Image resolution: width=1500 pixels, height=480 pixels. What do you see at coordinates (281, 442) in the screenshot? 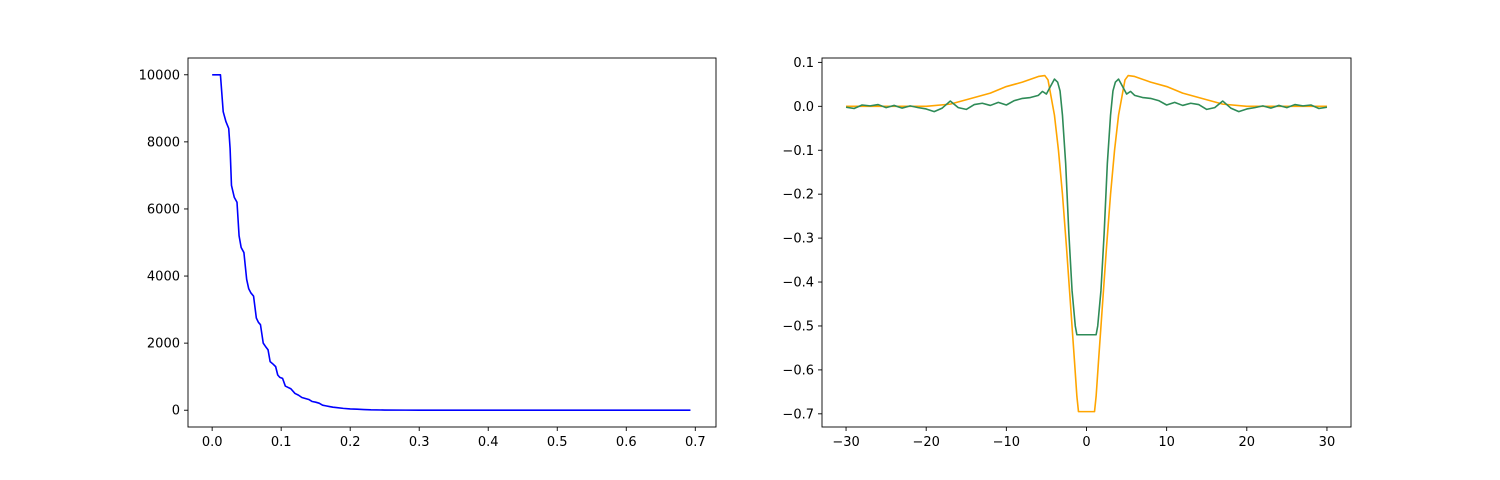
I see `x-tick-label: 0.1` at bounding box center [281, 442].